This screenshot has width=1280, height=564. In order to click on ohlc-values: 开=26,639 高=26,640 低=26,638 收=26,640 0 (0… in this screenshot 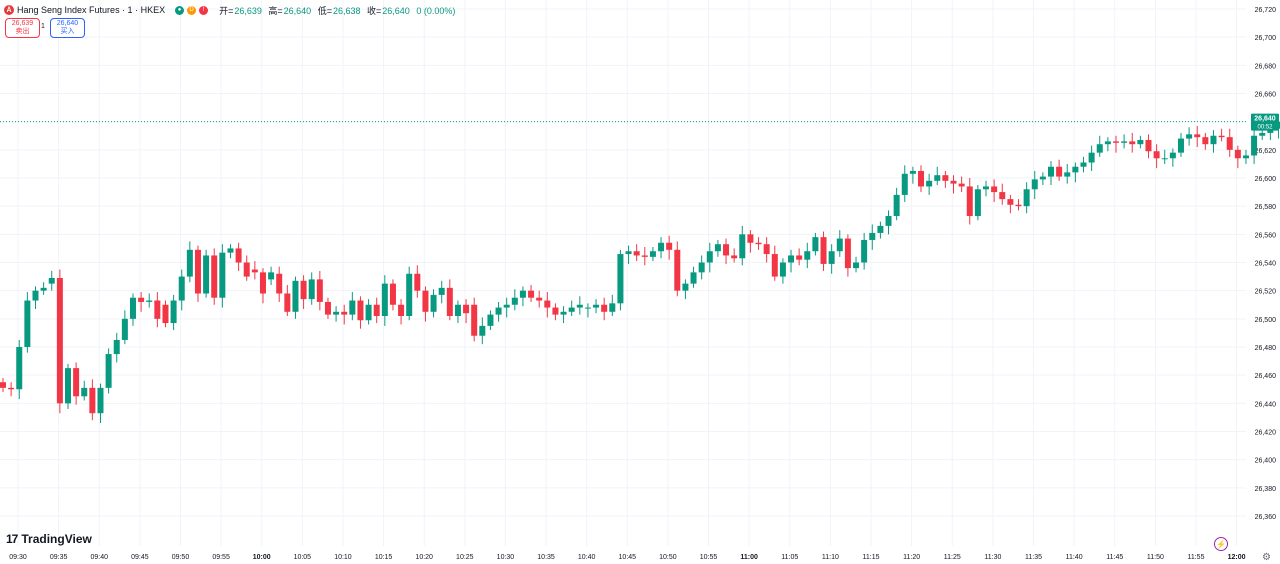, I will do `click(337, 10)`.